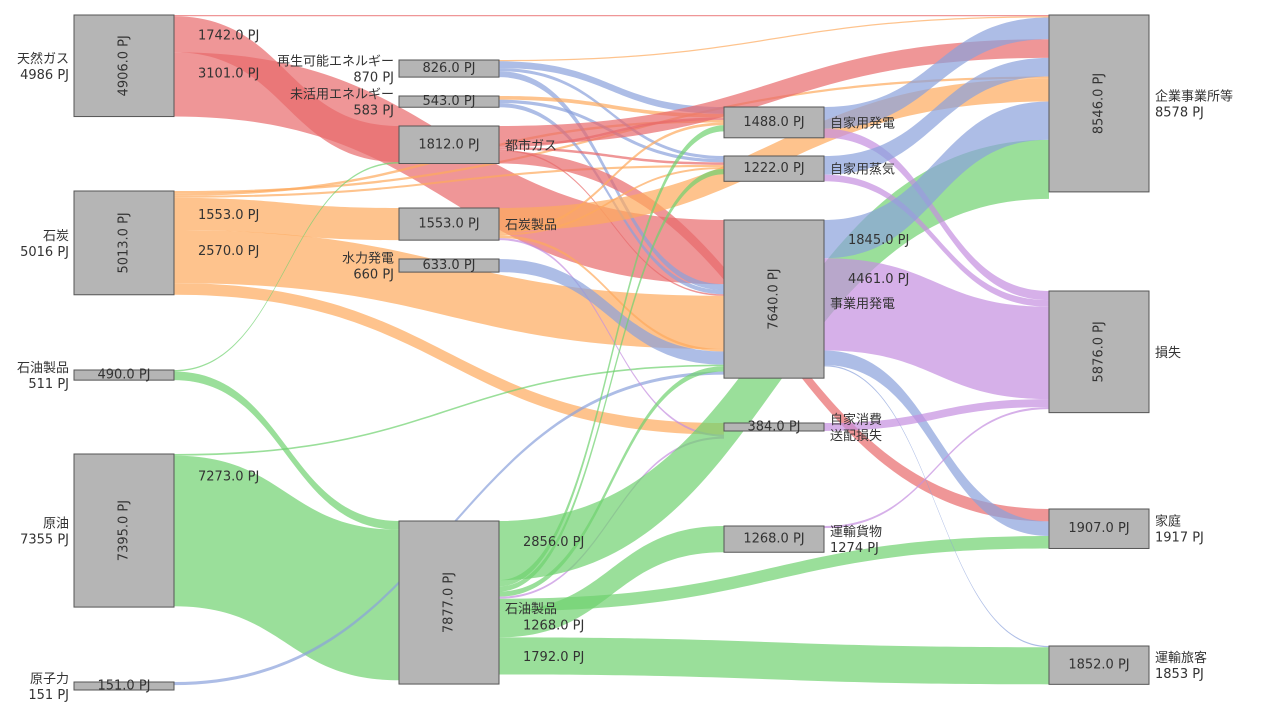 This screenshot has width=1281, height=717. What do you see at coordinates (286, 219) in the screenshot?
I see `link-coal-coalp` at bounding box center [286, 219].